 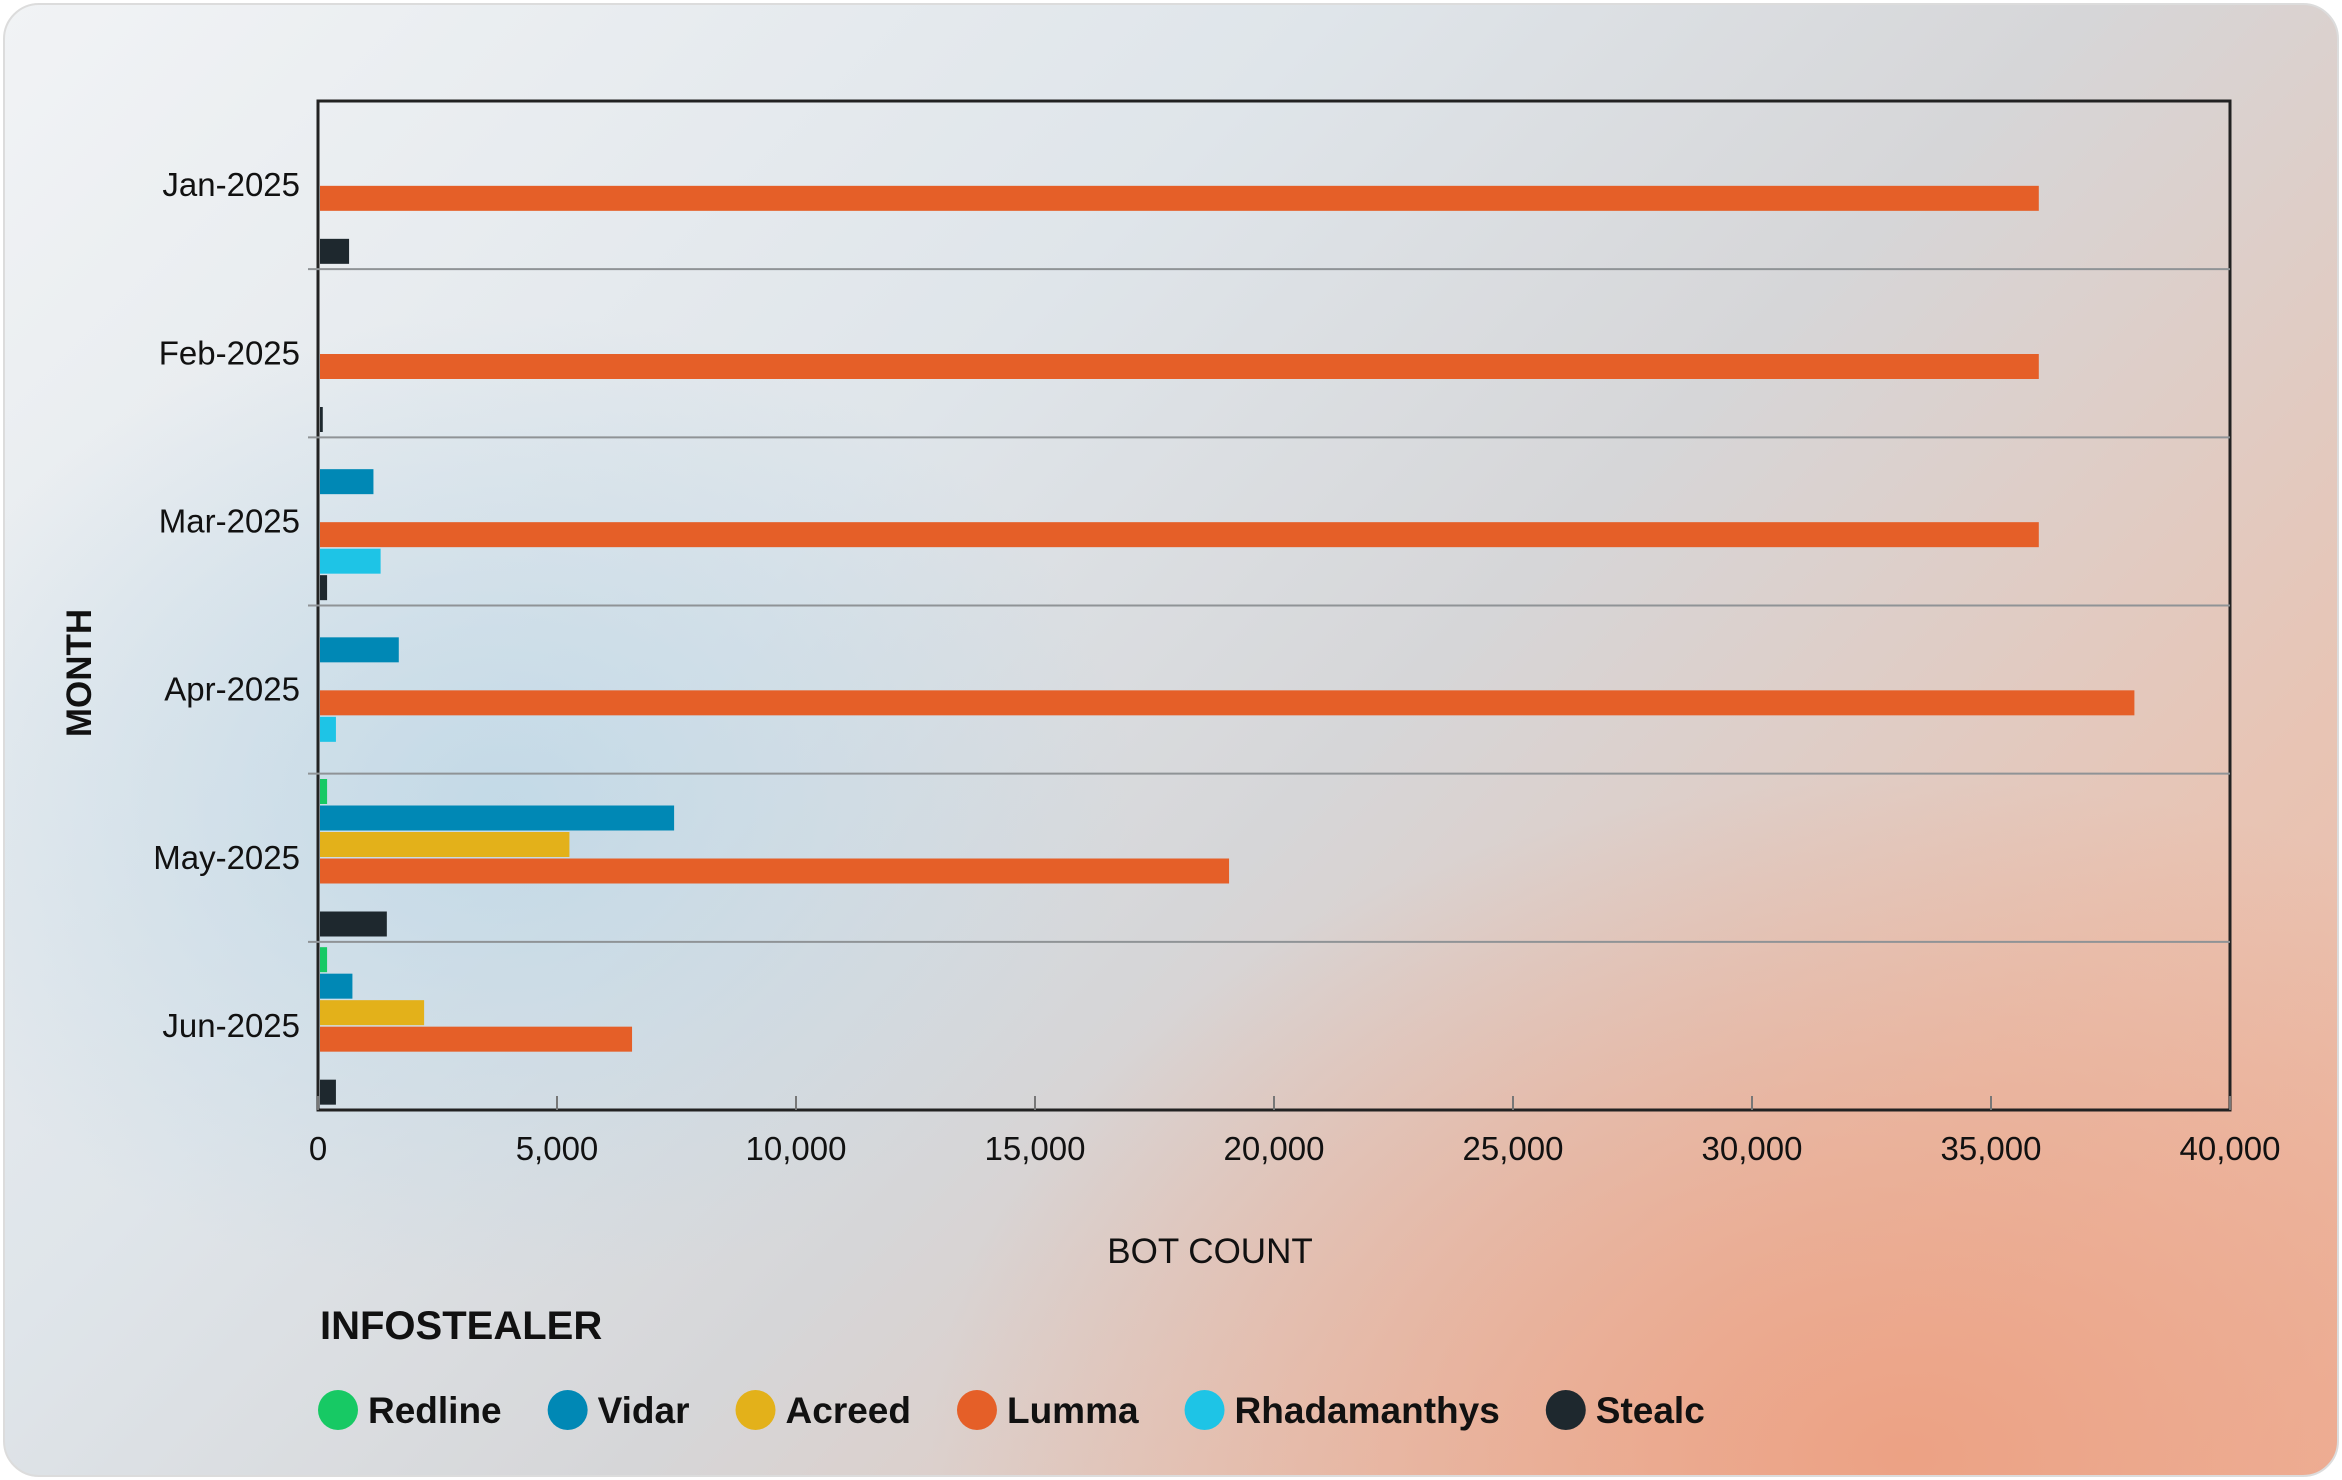 I want to click on legend-item-acreed: Acreed, so click(x=848, y=1410).